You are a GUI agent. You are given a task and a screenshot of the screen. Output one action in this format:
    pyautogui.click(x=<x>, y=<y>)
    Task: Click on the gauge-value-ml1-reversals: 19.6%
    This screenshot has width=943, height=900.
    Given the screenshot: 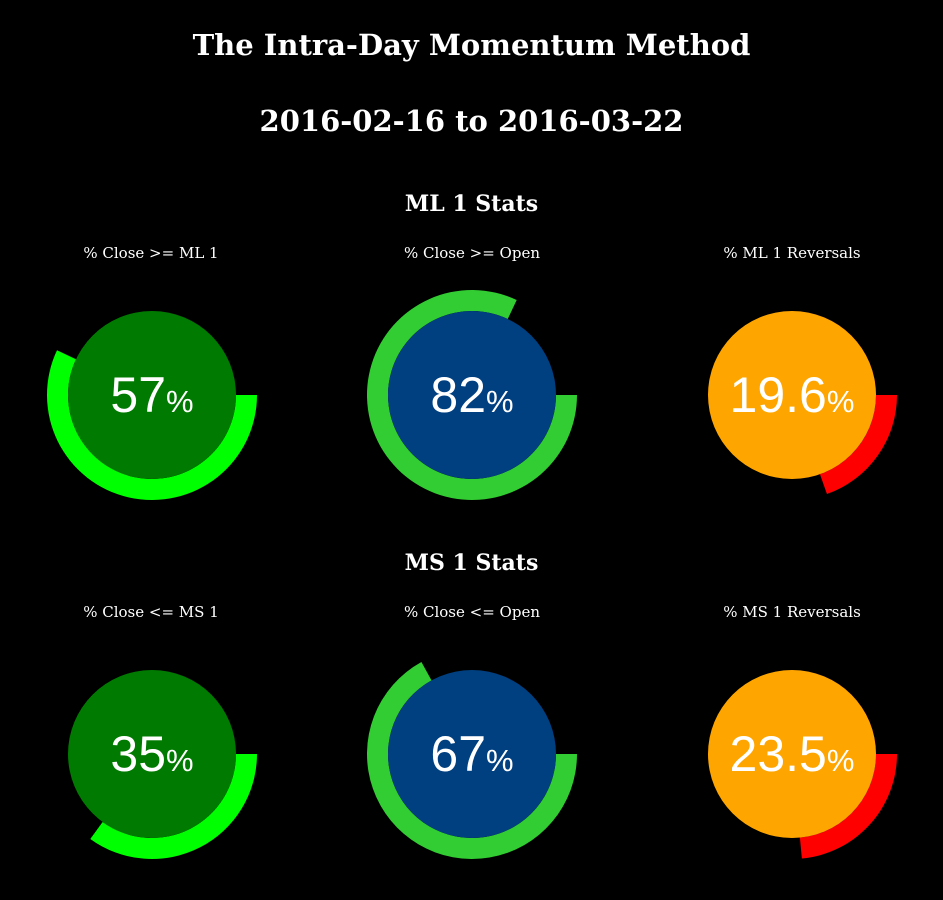 What is the action you would take?
    pyautogui.click(x=792, y=395)
    